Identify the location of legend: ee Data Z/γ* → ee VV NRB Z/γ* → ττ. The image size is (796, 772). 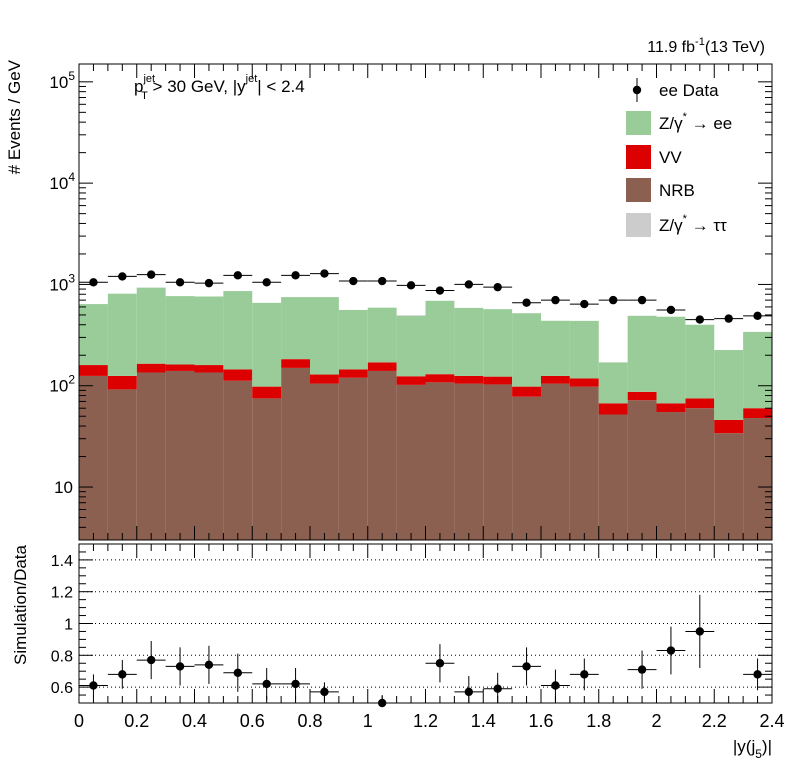
(679, 157).